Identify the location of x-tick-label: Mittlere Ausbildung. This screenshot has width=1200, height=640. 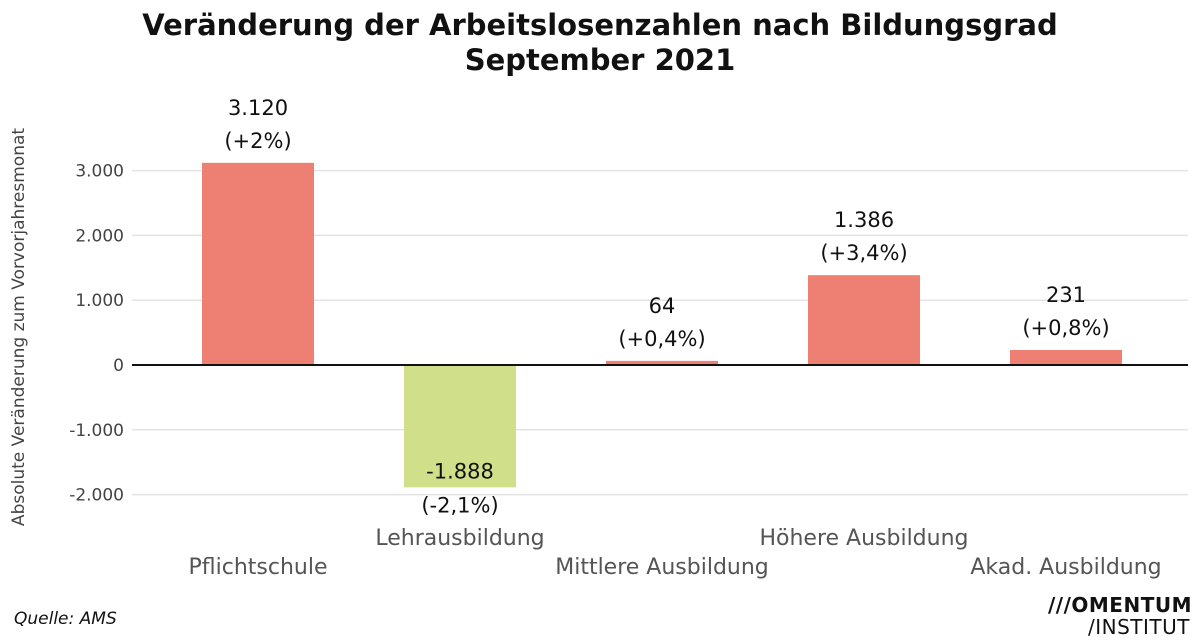
(662, 567).